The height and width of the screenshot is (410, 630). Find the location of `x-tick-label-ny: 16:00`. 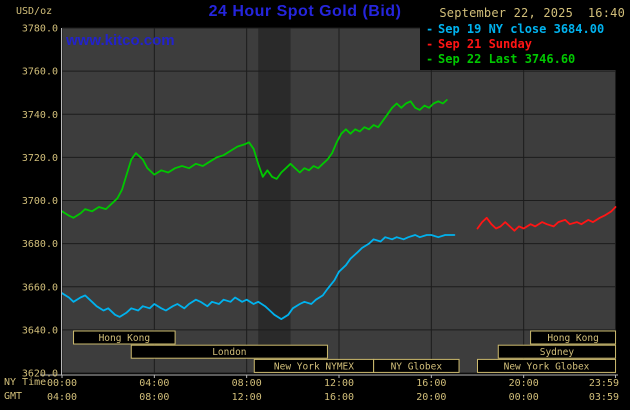

x-tick-label-ny: 16:00 is located at coordinates (431, 383).